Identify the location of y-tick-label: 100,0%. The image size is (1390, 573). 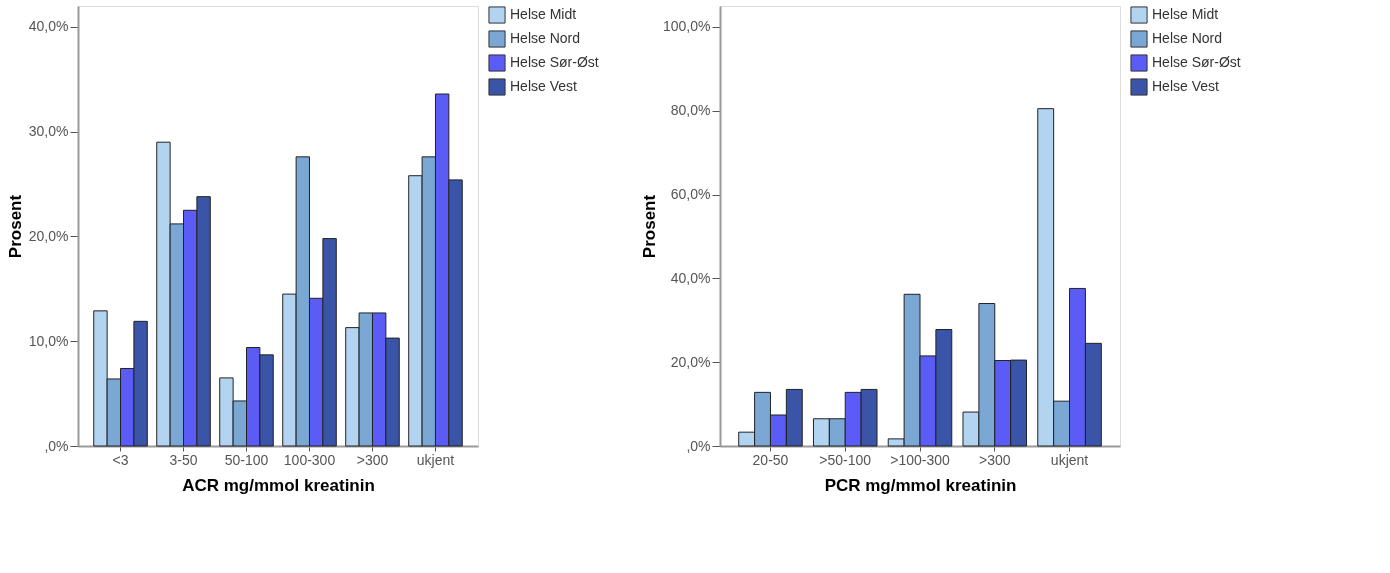
(687, 26).